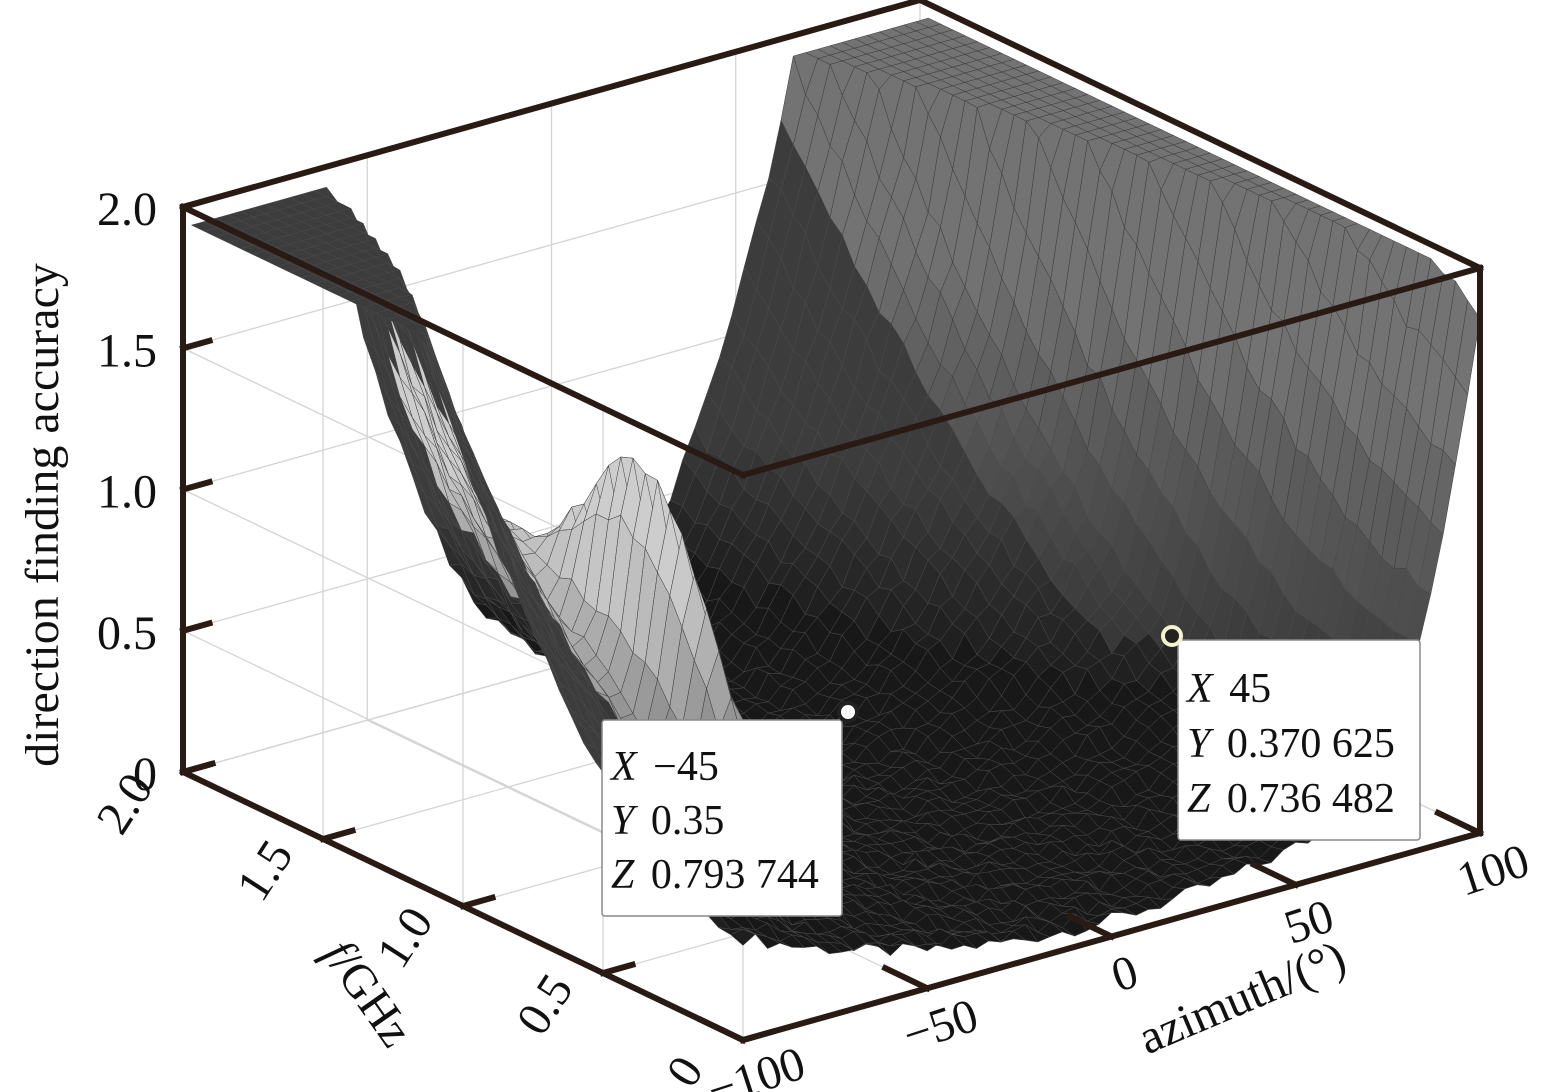 The height and width of the screenshot is (1092, 1560). Describe the element at coordinates (756, 1064) in the screenshot. I see `x-tick-label-0: −100` at that location.